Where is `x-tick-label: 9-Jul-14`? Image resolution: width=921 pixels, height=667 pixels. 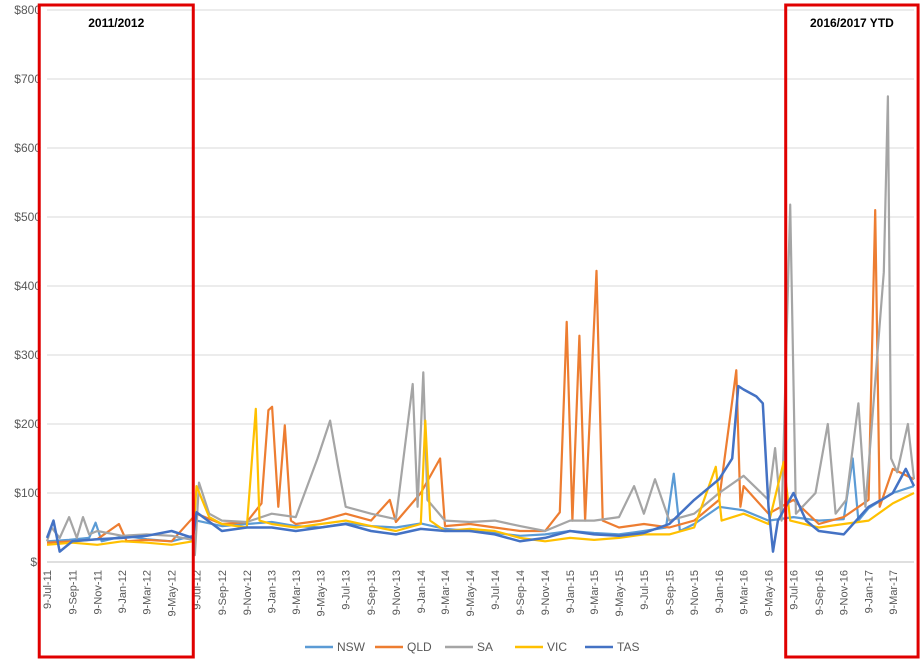
x-tick-label: 9-Jul-14 is located at coordinates (496, 590).